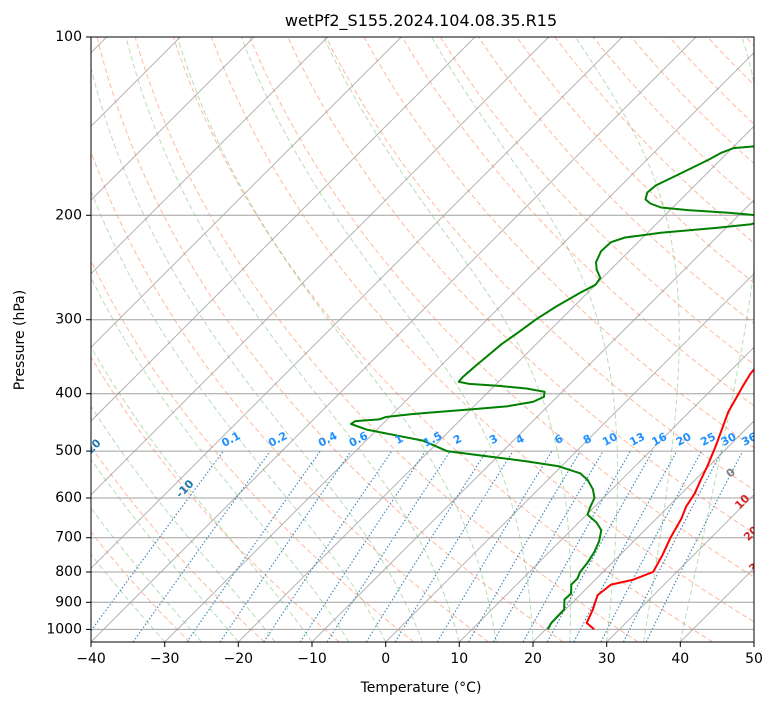 This screenshot has height=708, width=775. I want to click on dry-adiabat-label: -30, so click(9, 405).